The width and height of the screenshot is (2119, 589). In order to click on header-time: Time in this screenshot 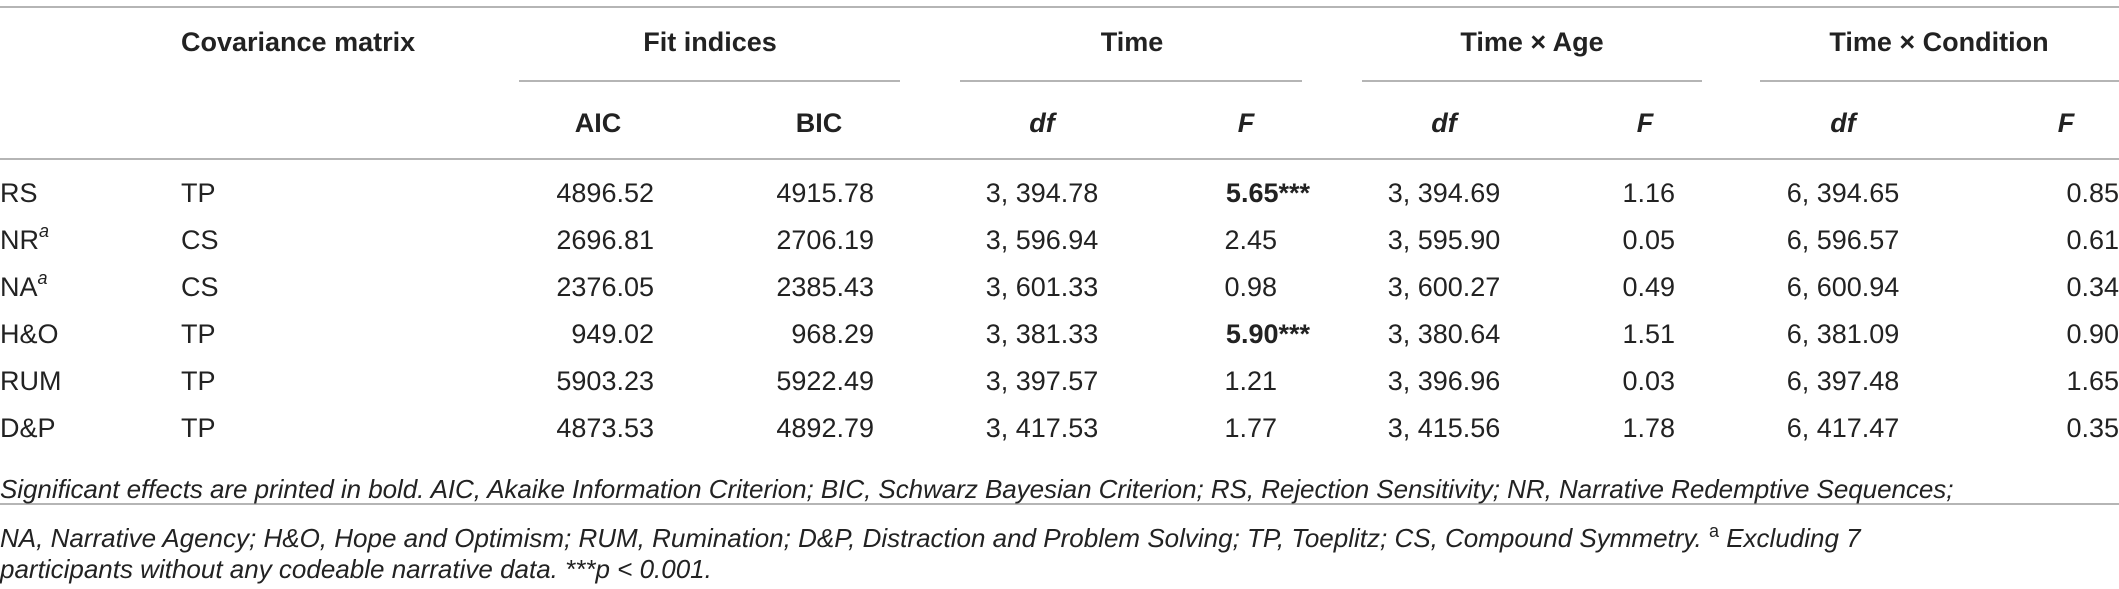, I will do `click(1132, 42)`.